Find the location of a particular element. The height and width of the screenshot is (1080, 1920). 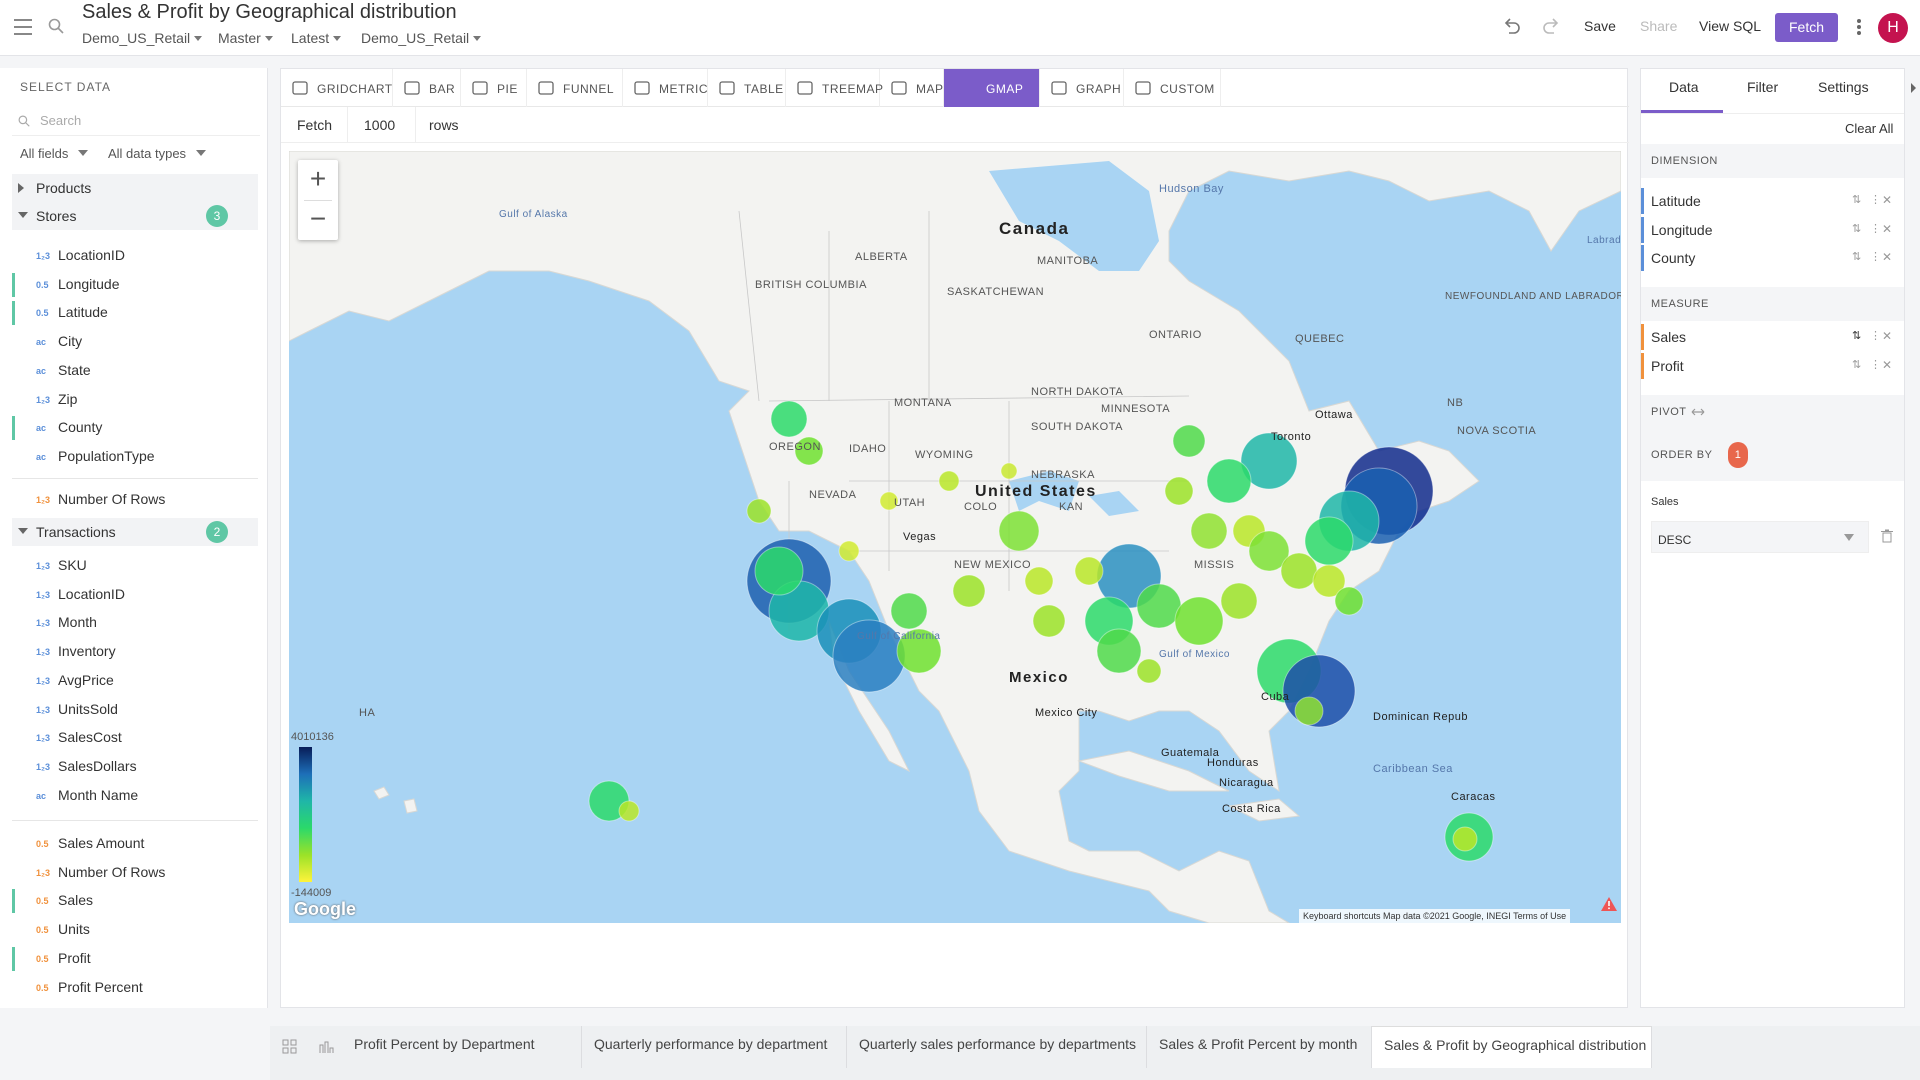

fetch-rows-input: 1000 is located at coordinates (380, 125).